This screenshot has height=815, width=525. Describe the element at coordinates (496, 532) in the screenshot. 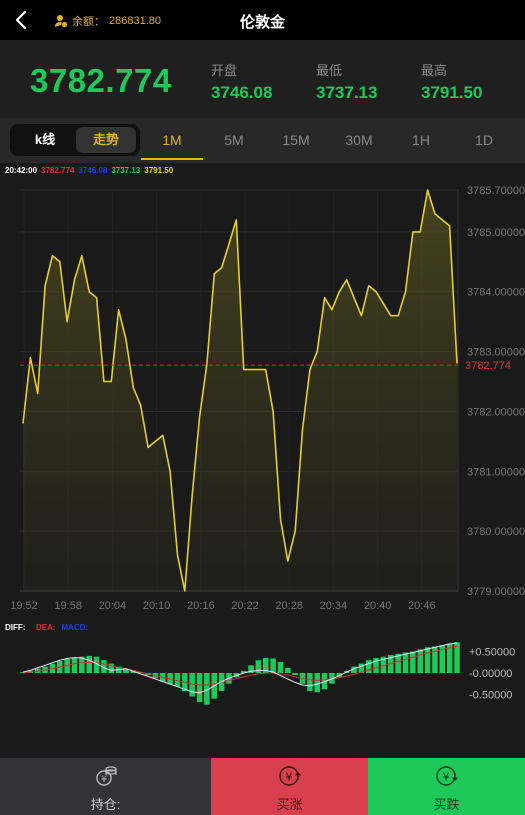

I see `y-tick-label: 3780.00000` at that location.